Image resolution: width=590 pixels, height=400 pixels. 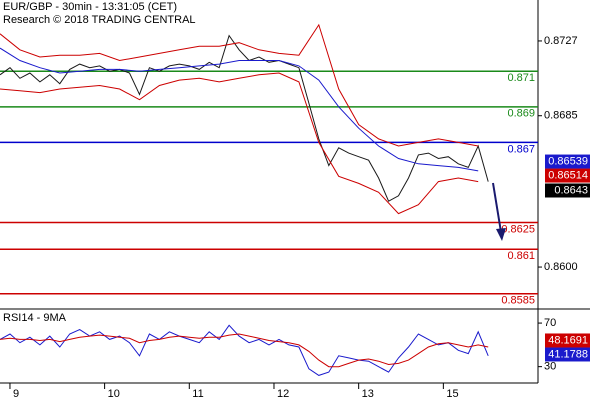 I want to click on y-tick-label: 0.8600, so click(x=561, y=267).